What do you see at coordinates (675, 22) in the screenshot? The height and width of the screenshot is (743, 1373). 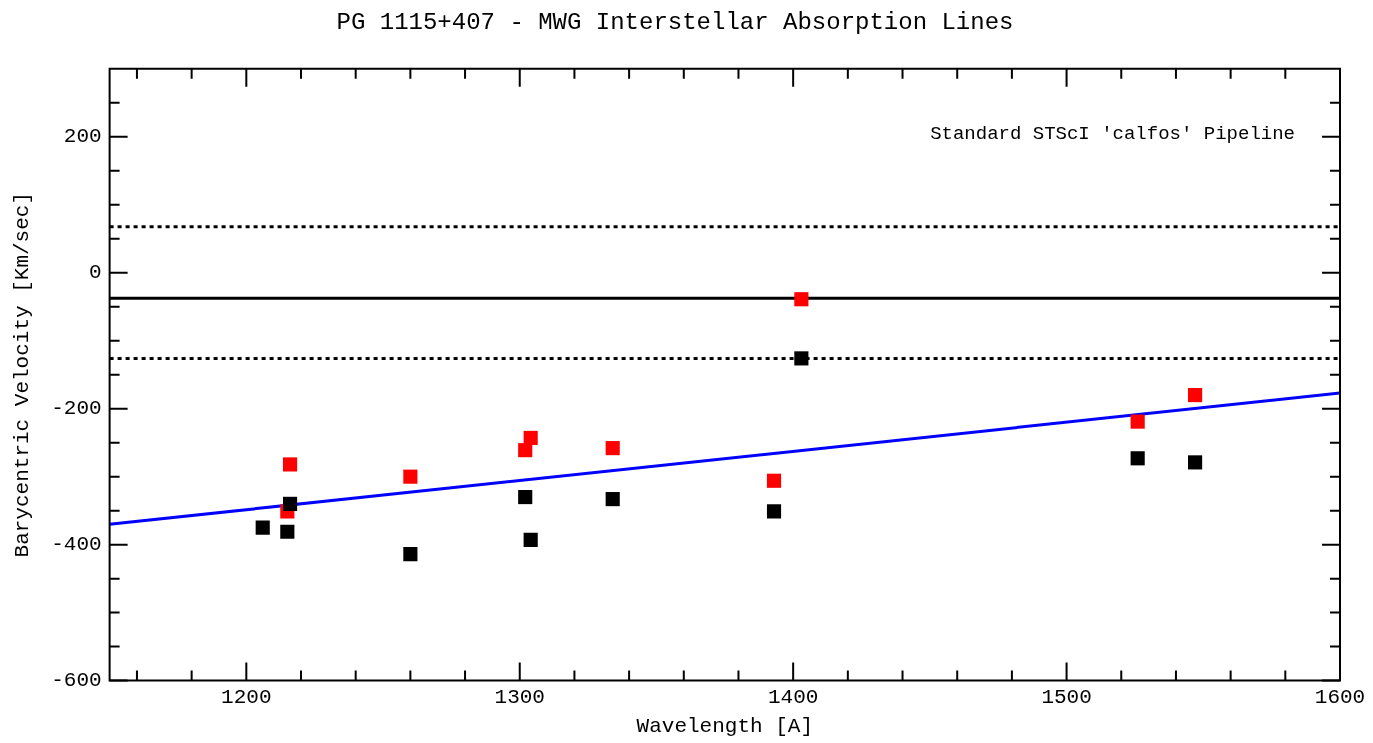 I see `chart-title: PG 1115+407 - MWG Interstellar Absorption Lines` at bounding box center [675, 22].